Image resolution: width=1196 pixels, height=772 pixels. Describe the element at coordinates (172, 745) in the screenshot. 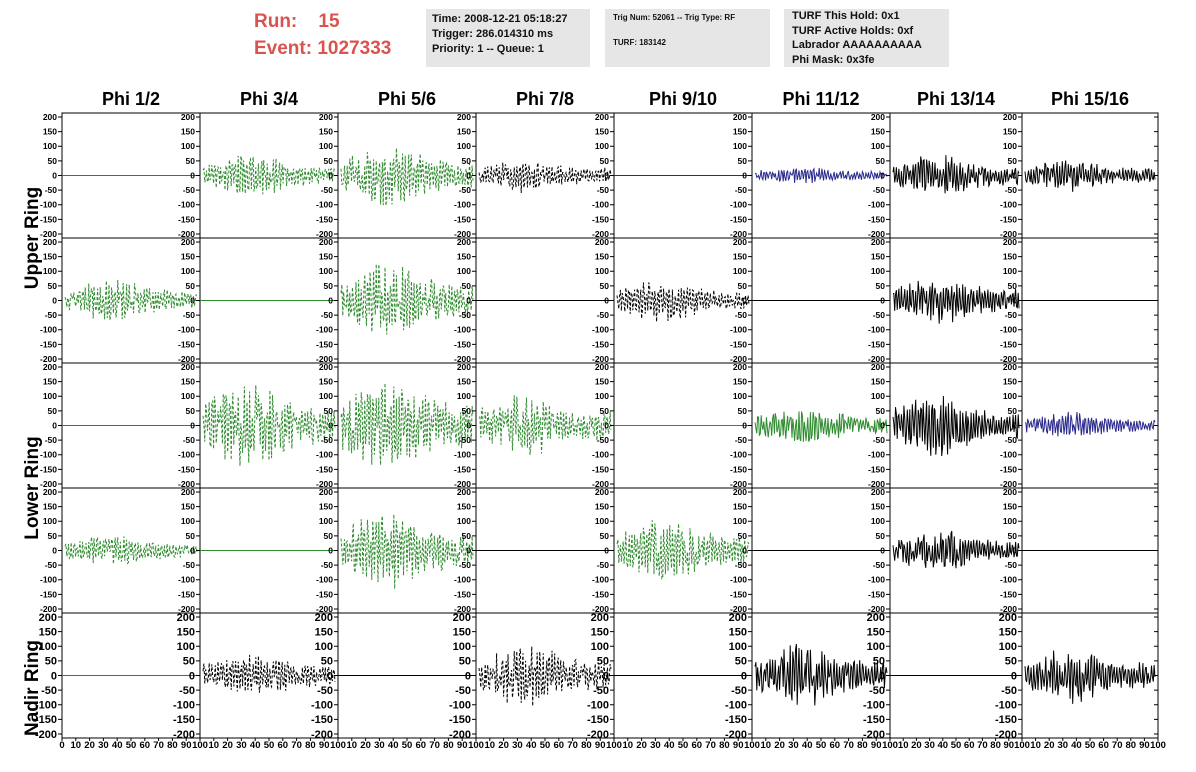

I see `x-tick-label: 80` at that location.